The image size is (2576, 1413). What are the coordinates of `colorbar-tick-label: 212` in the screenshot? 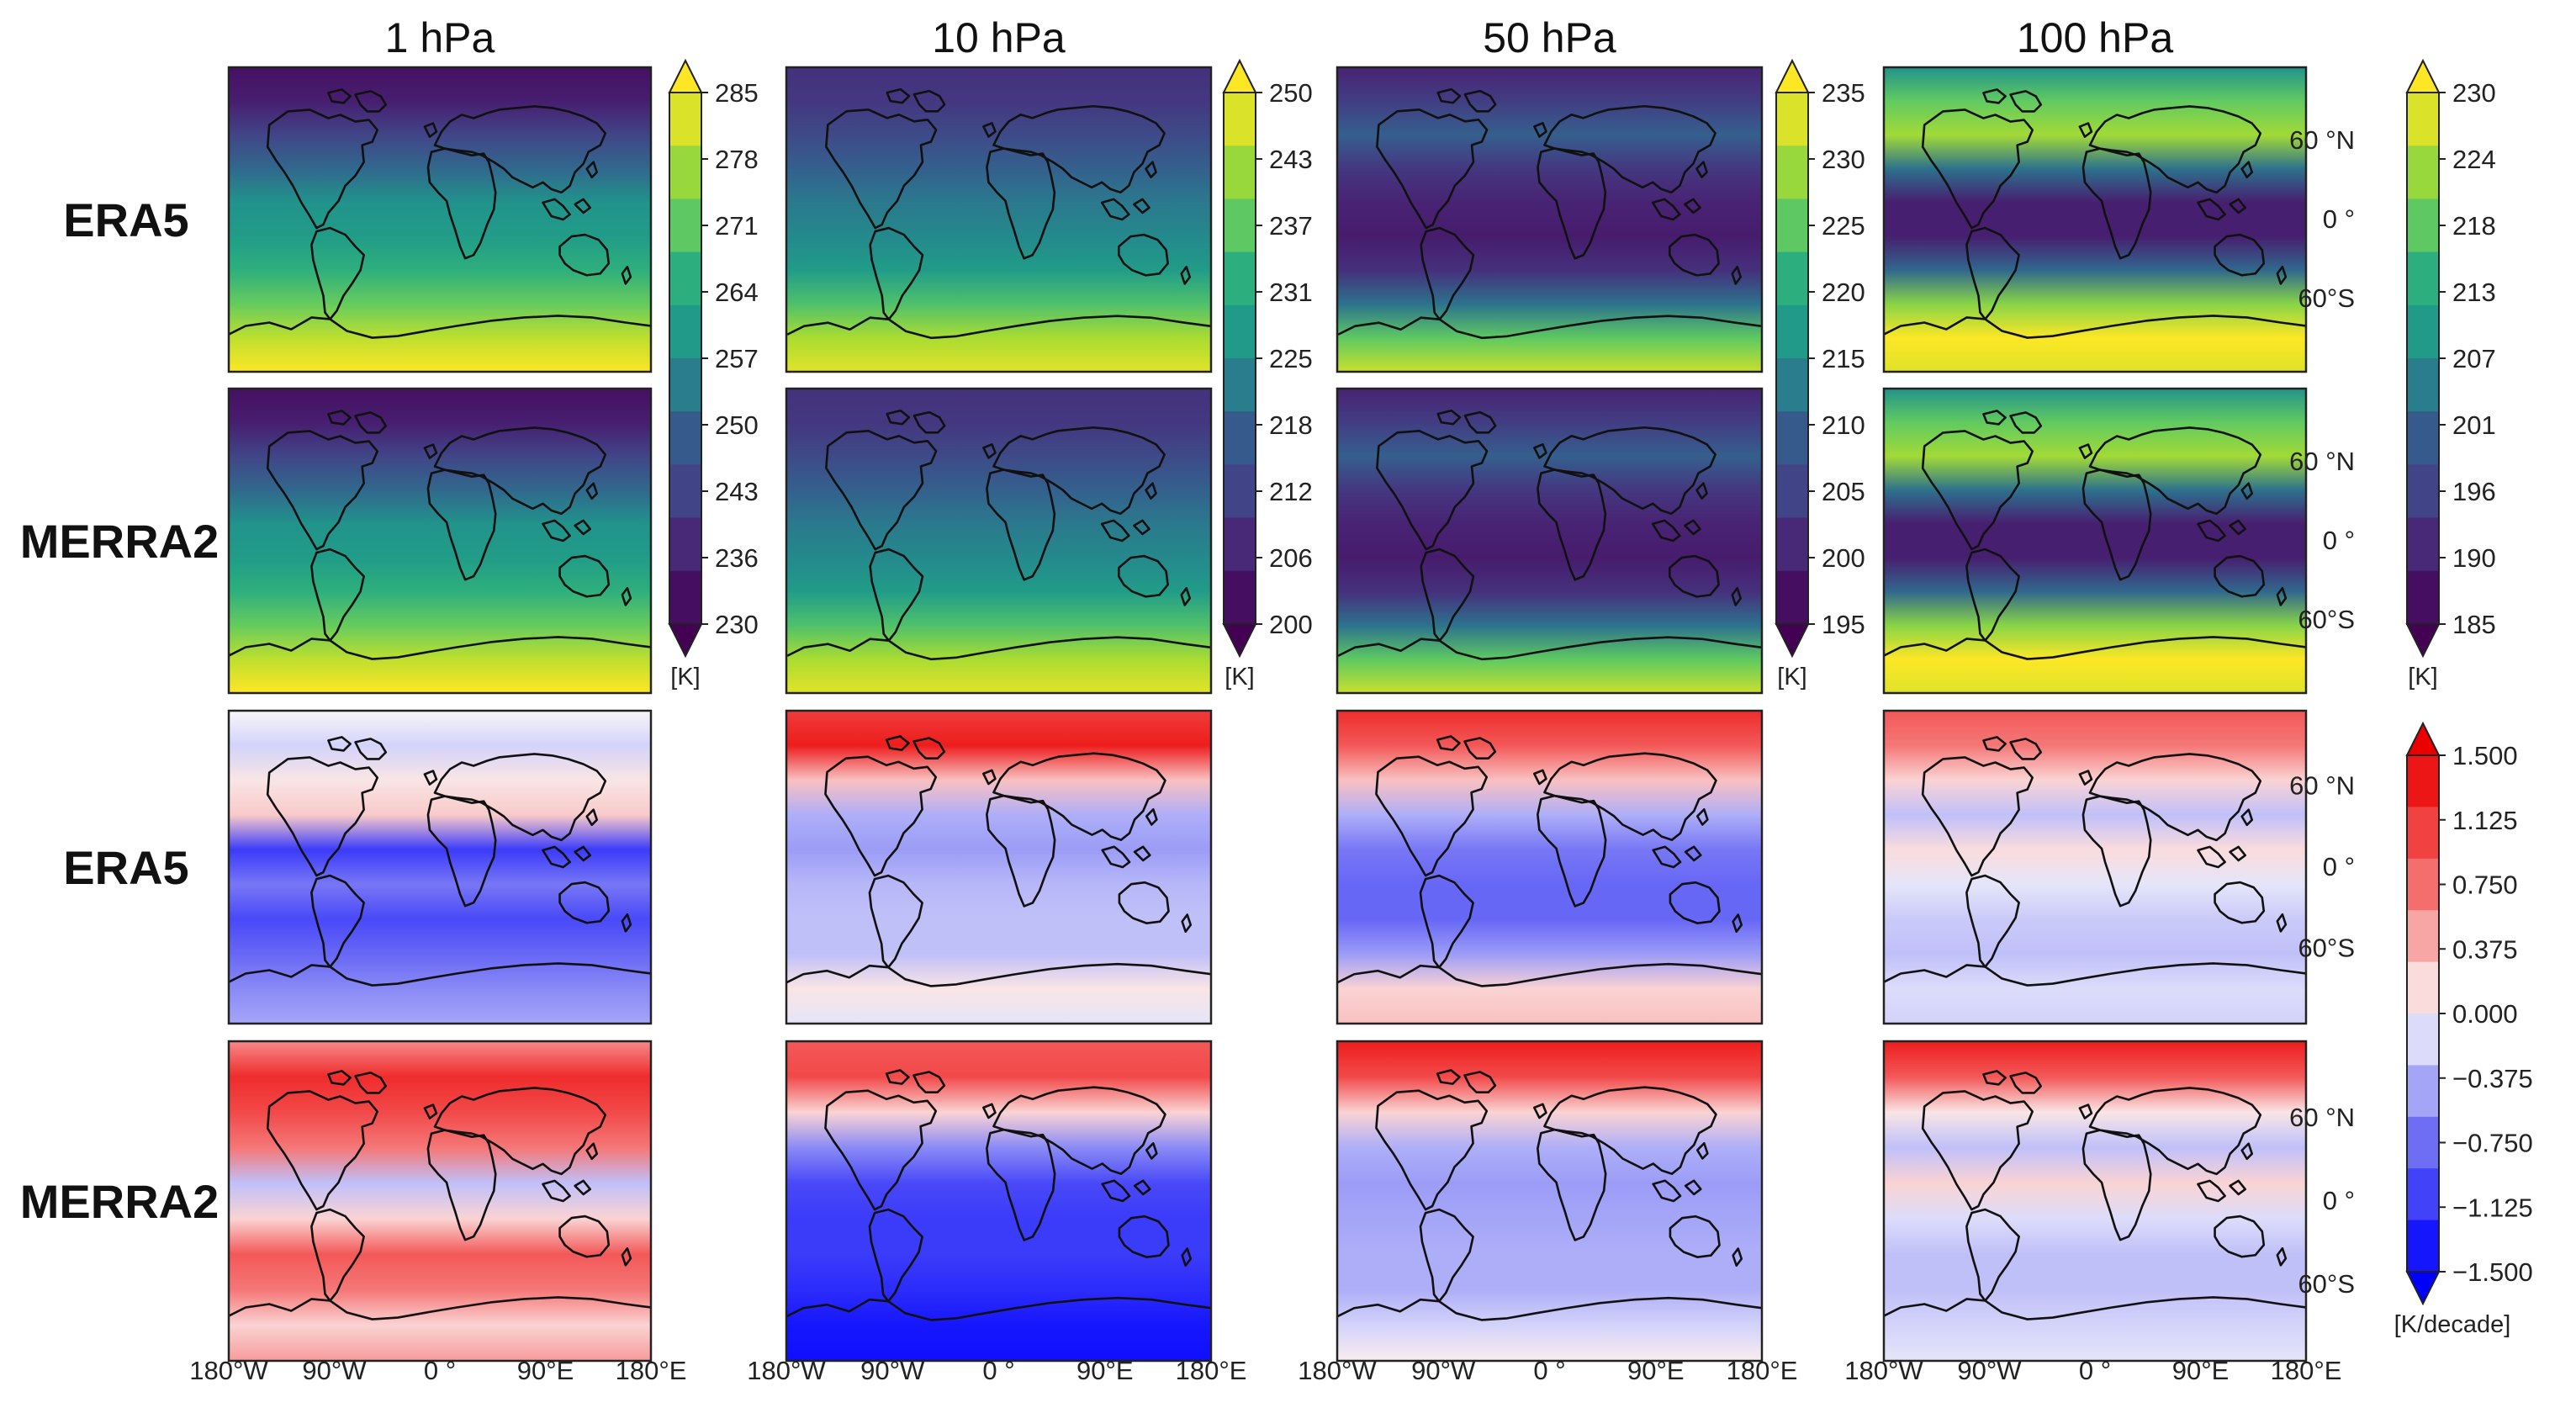 It's located at (1291, 491).